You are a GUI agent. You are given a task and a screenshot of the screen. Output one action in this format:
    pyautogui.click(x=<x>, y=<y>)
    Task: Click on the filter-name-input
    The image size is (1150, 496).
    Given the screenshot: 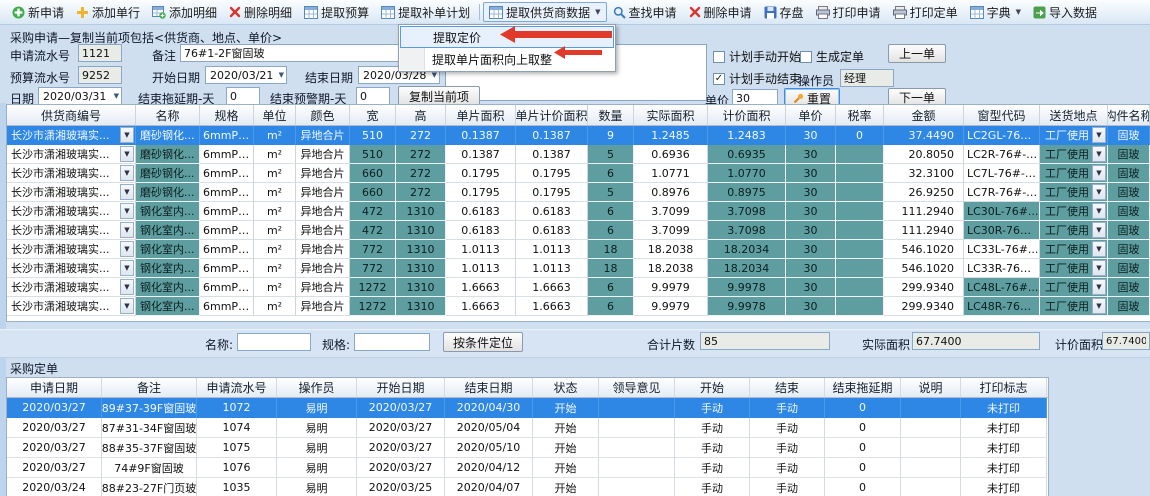 What is the action you would take?
    pyautogui.click(x=274, y=342)
    